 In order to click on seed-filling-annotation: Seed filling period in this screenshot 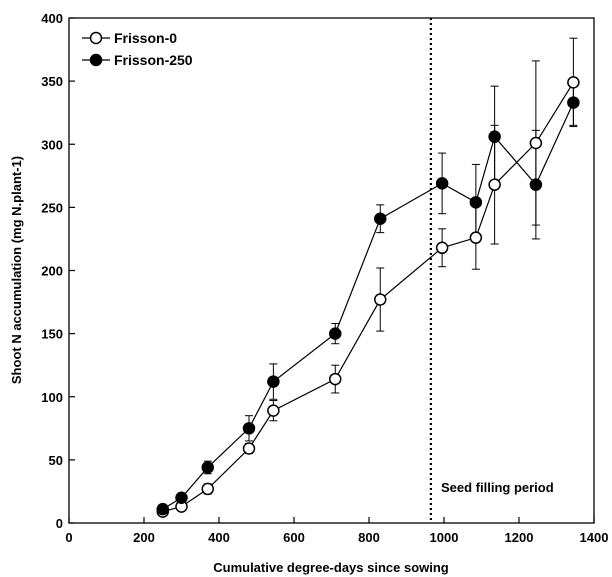, I will do `click(497, 487)`.